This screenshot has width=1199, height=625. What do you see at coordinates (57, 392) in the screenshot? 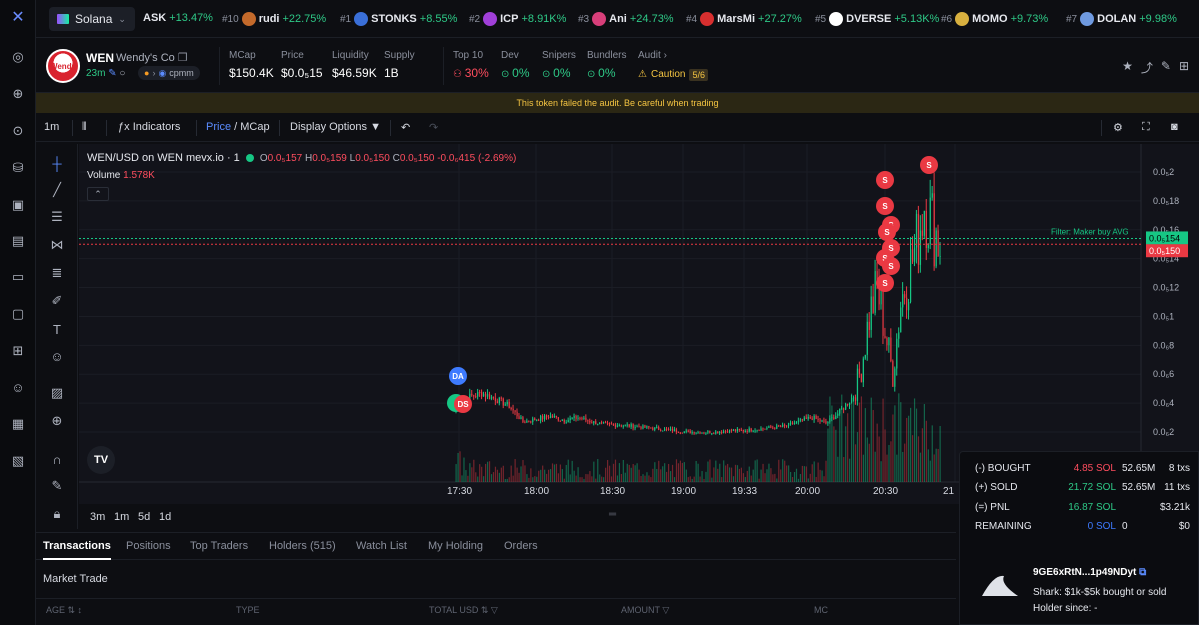
I see `ruler-tool-icon: ▨` at bounding box center [57, 392].